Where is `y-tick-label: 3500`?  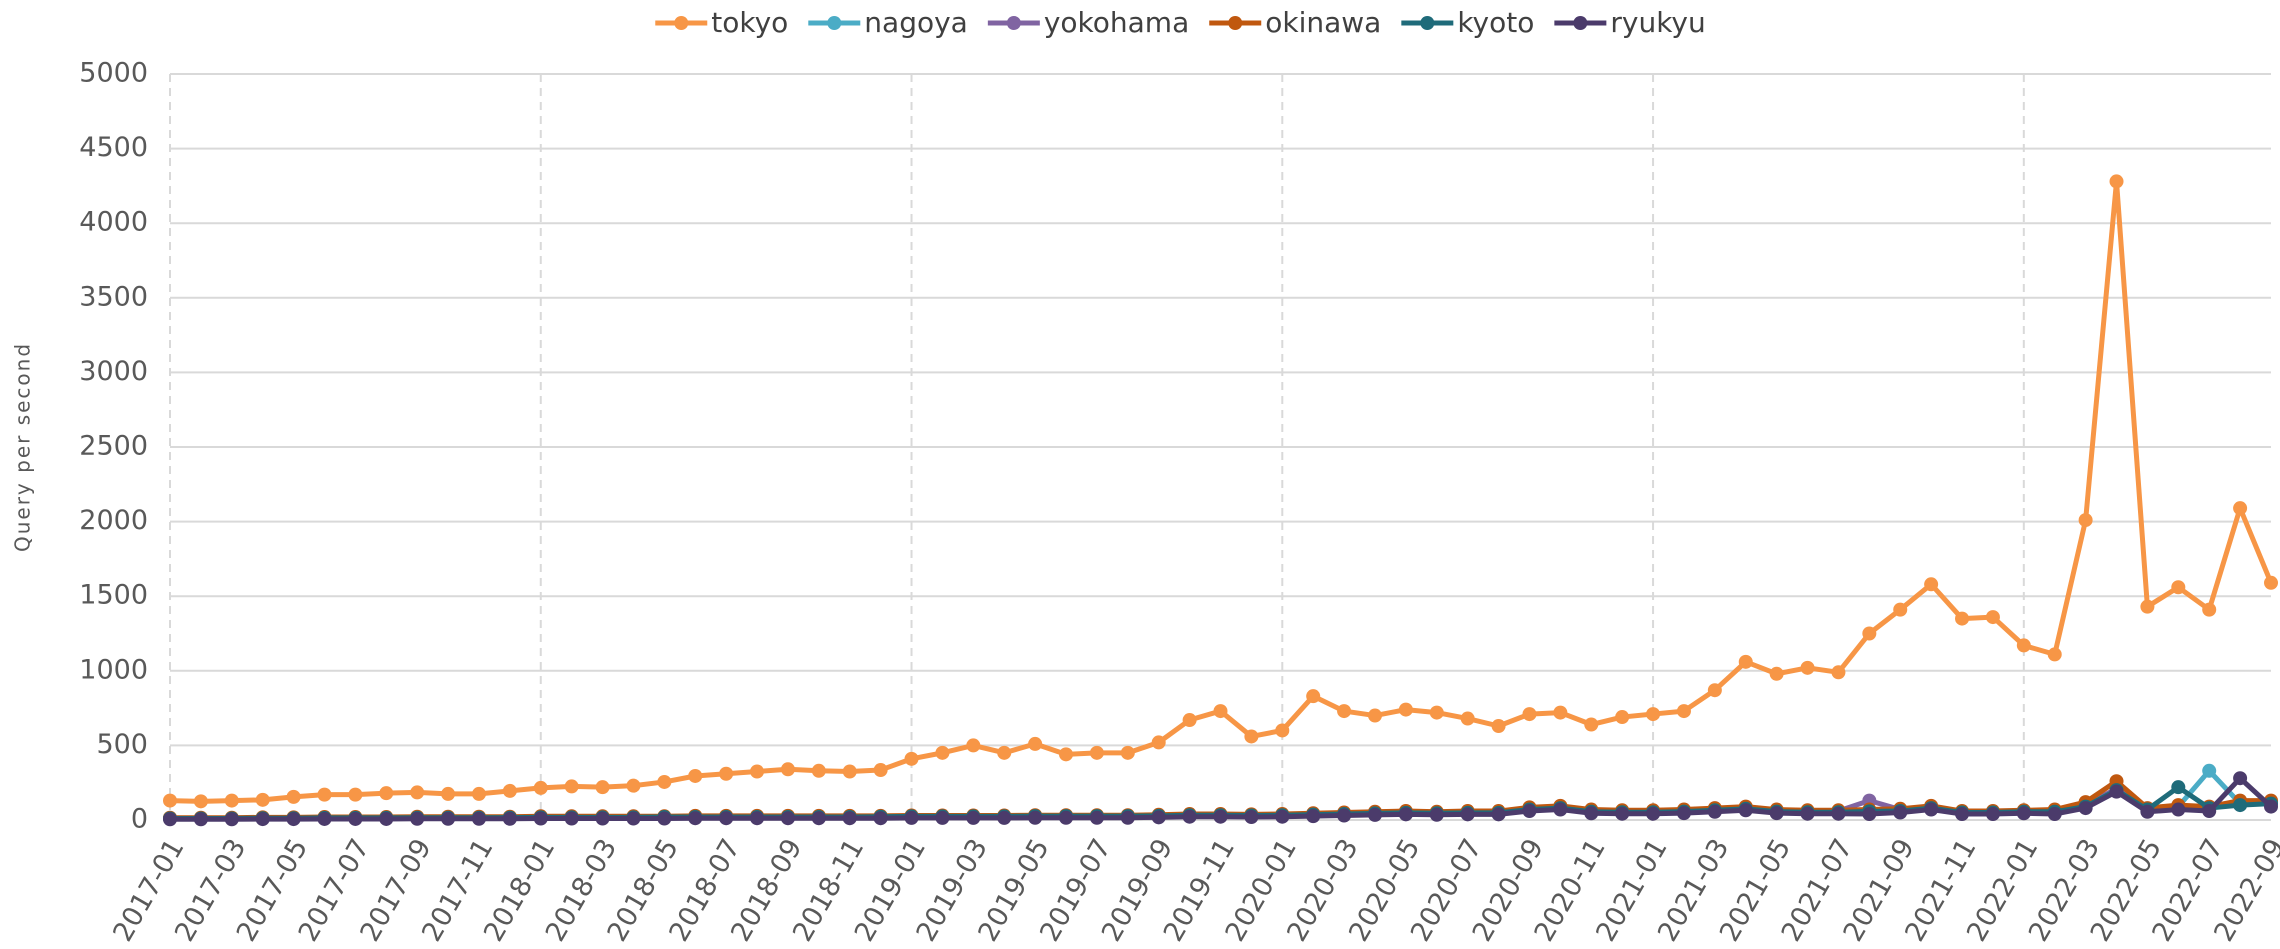
y-tick-label: 3500 is located at coordinates (113, 296).